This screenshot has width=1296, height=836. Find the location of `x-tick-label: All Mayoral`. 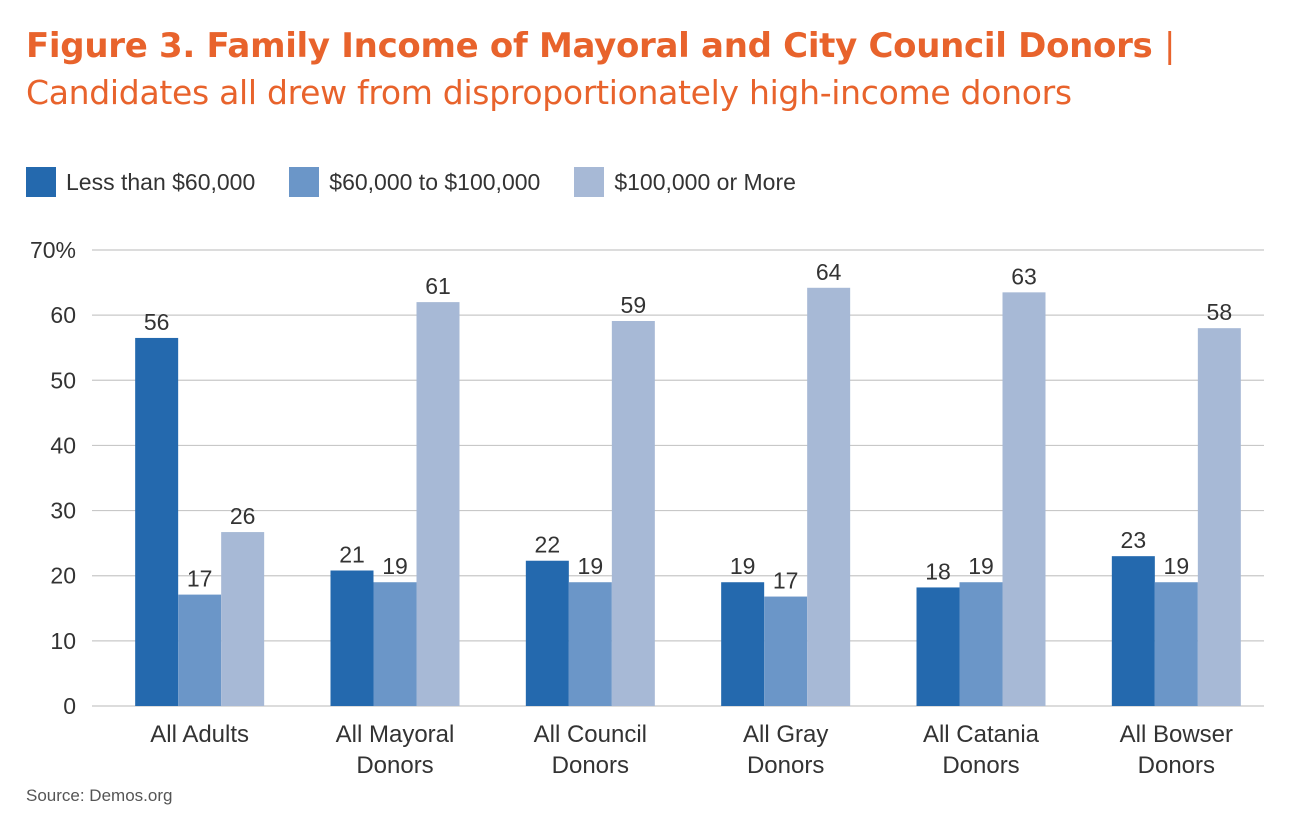

x-tick-label: All Mayoral is located at coordinates (395, 734).